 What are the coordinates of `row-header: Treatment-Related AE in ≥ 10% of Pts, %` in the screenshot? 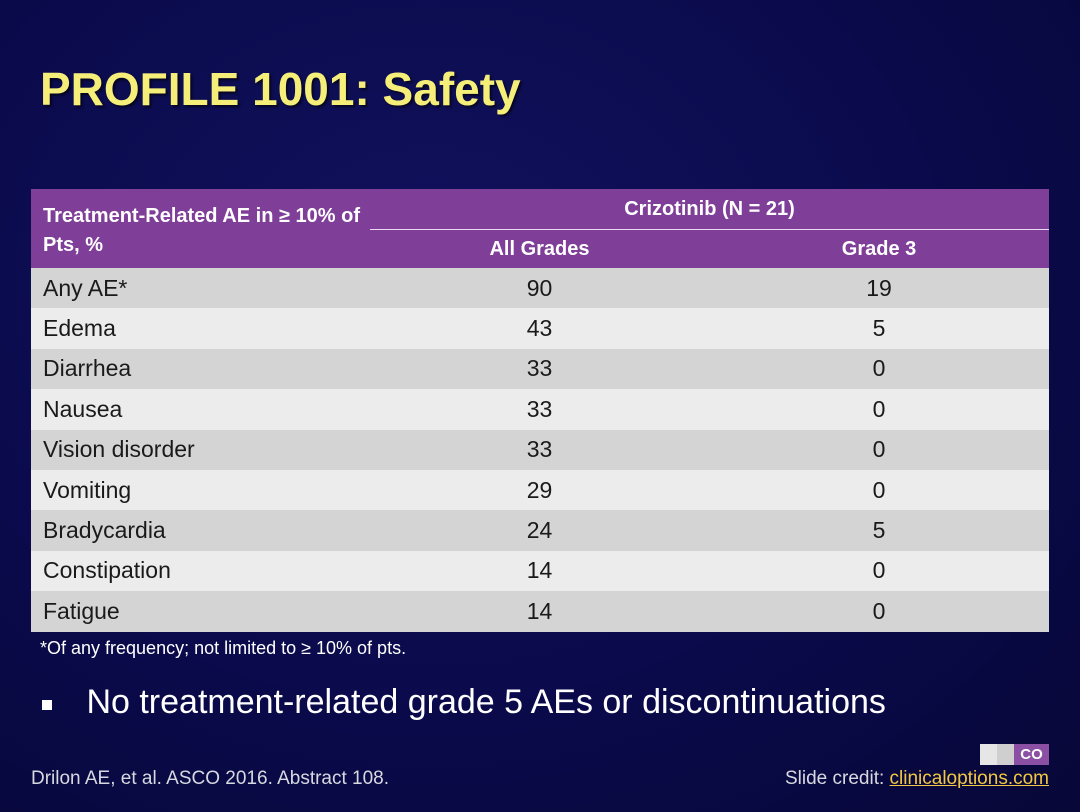 It's located at (200, 228).